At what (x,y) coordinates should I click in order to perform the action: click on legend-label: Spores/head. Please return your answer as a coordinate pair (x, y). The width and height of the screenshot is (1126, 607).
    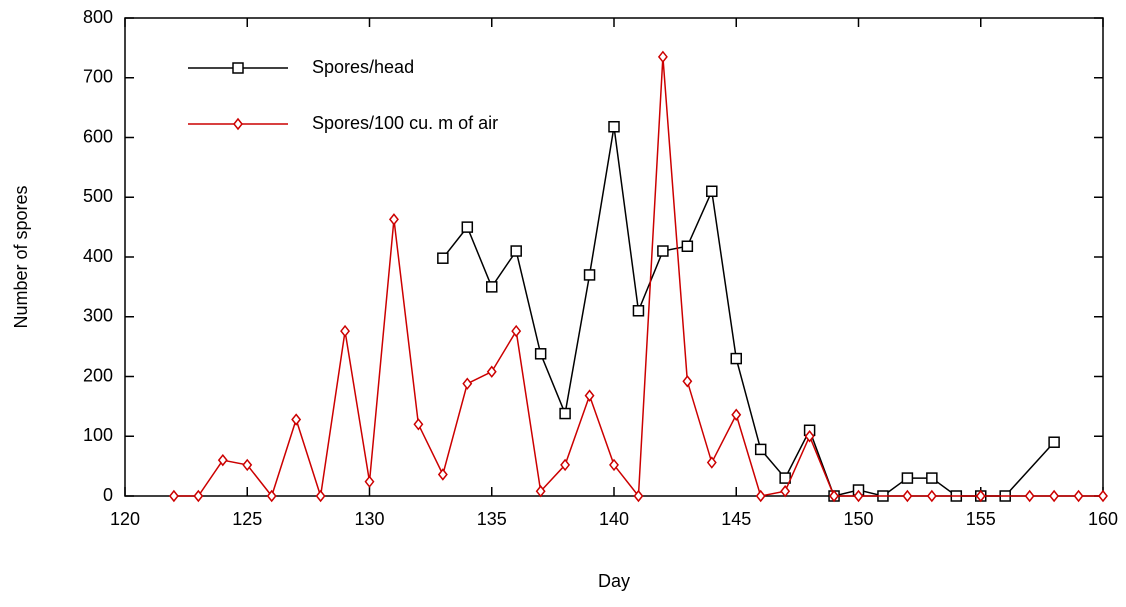
    Looking at the image, I should click on (363, 67).